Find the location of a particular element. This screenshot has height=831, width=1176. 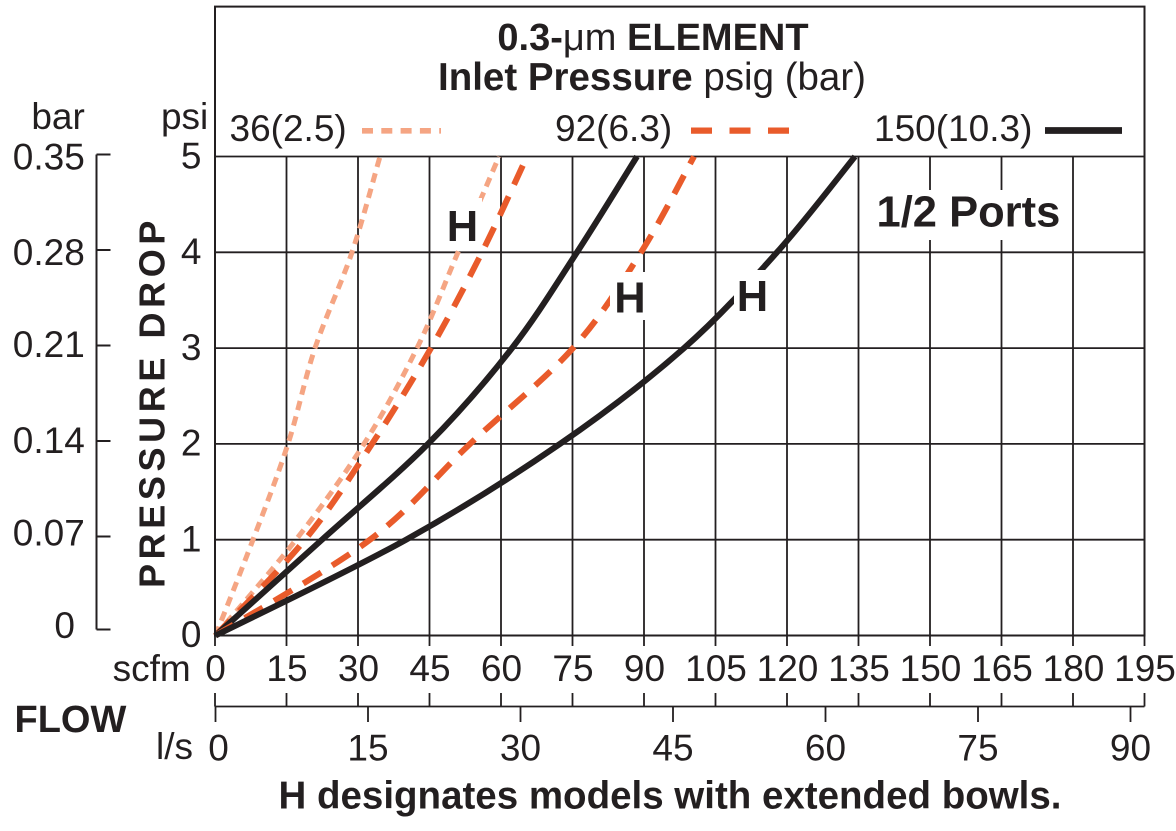

svg-text: 135 is located at coordinates (859, 668).